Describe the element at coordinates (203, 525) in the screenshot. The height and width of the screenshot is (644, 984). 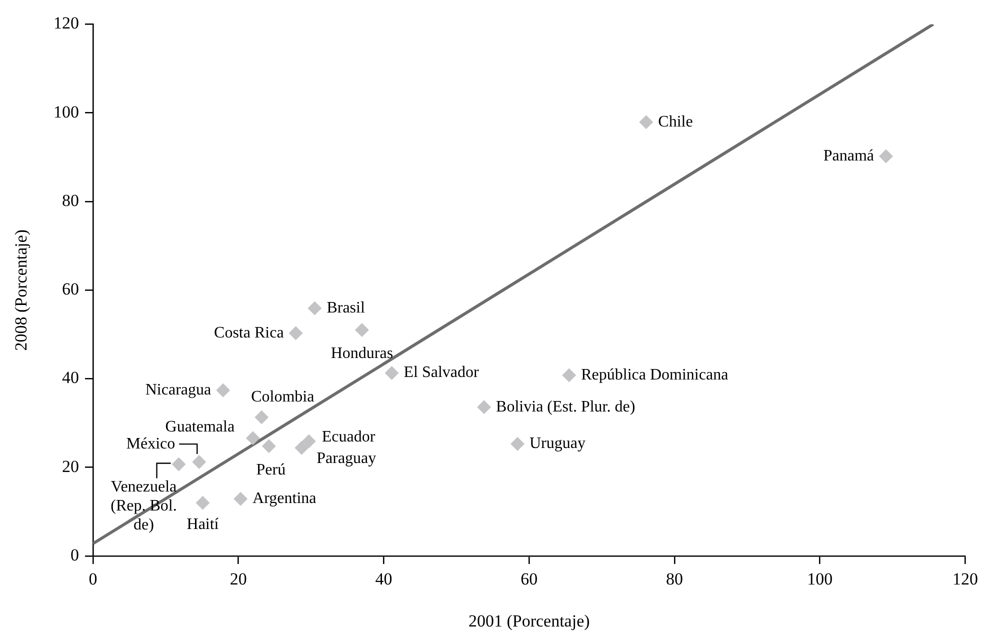
I see `annotation: Haití` at that location.